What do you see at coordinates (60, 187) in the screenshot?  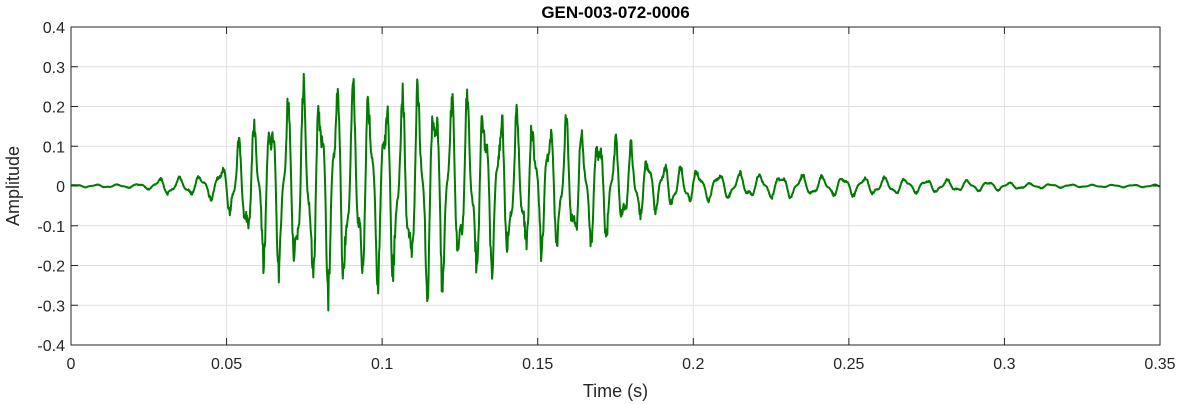 I see `y-tick-label: 0` at bounding box center [60, 187].